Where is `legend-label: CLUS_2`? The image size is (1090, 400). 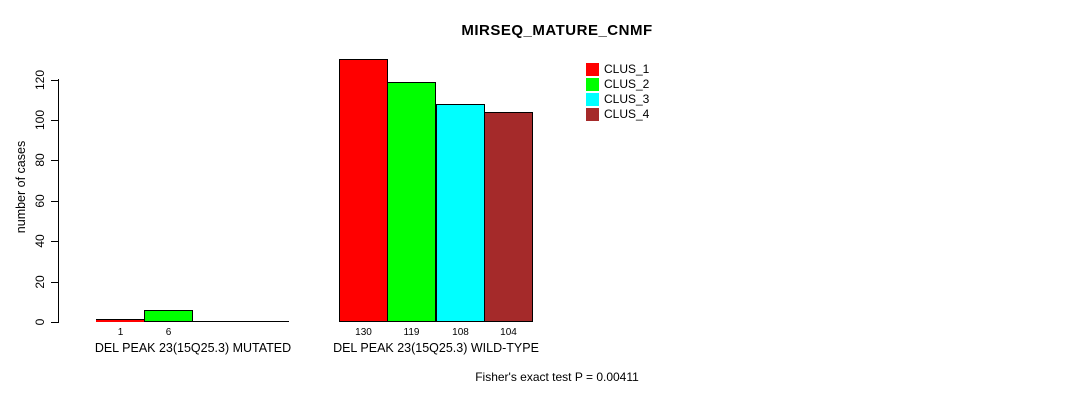
legend-label: CLUS_2 is located at coordinates (627, 84).